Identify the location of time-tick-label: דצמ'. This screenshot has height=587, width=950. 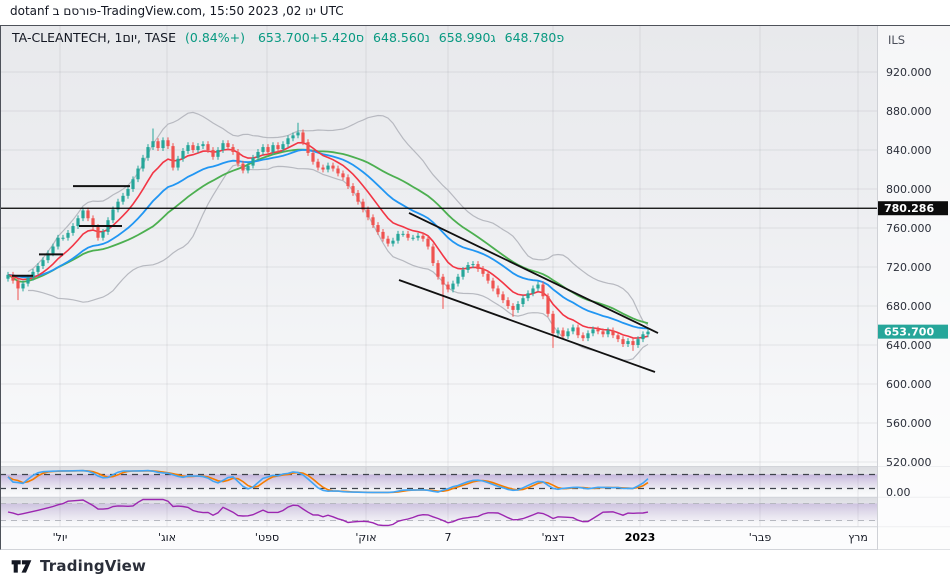
(553, 537).